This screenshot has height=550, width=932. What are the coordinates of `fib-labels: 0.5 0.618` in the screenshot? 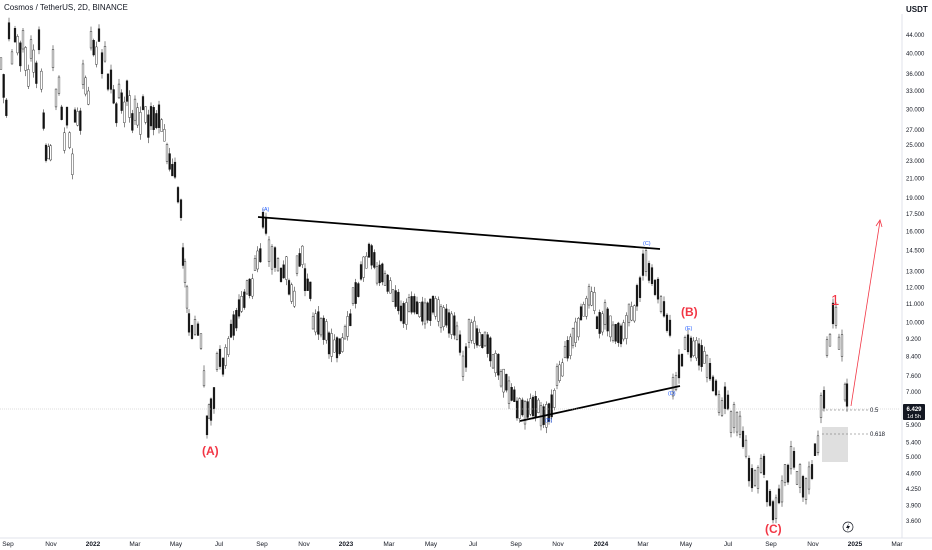 It's located at (878, 423).